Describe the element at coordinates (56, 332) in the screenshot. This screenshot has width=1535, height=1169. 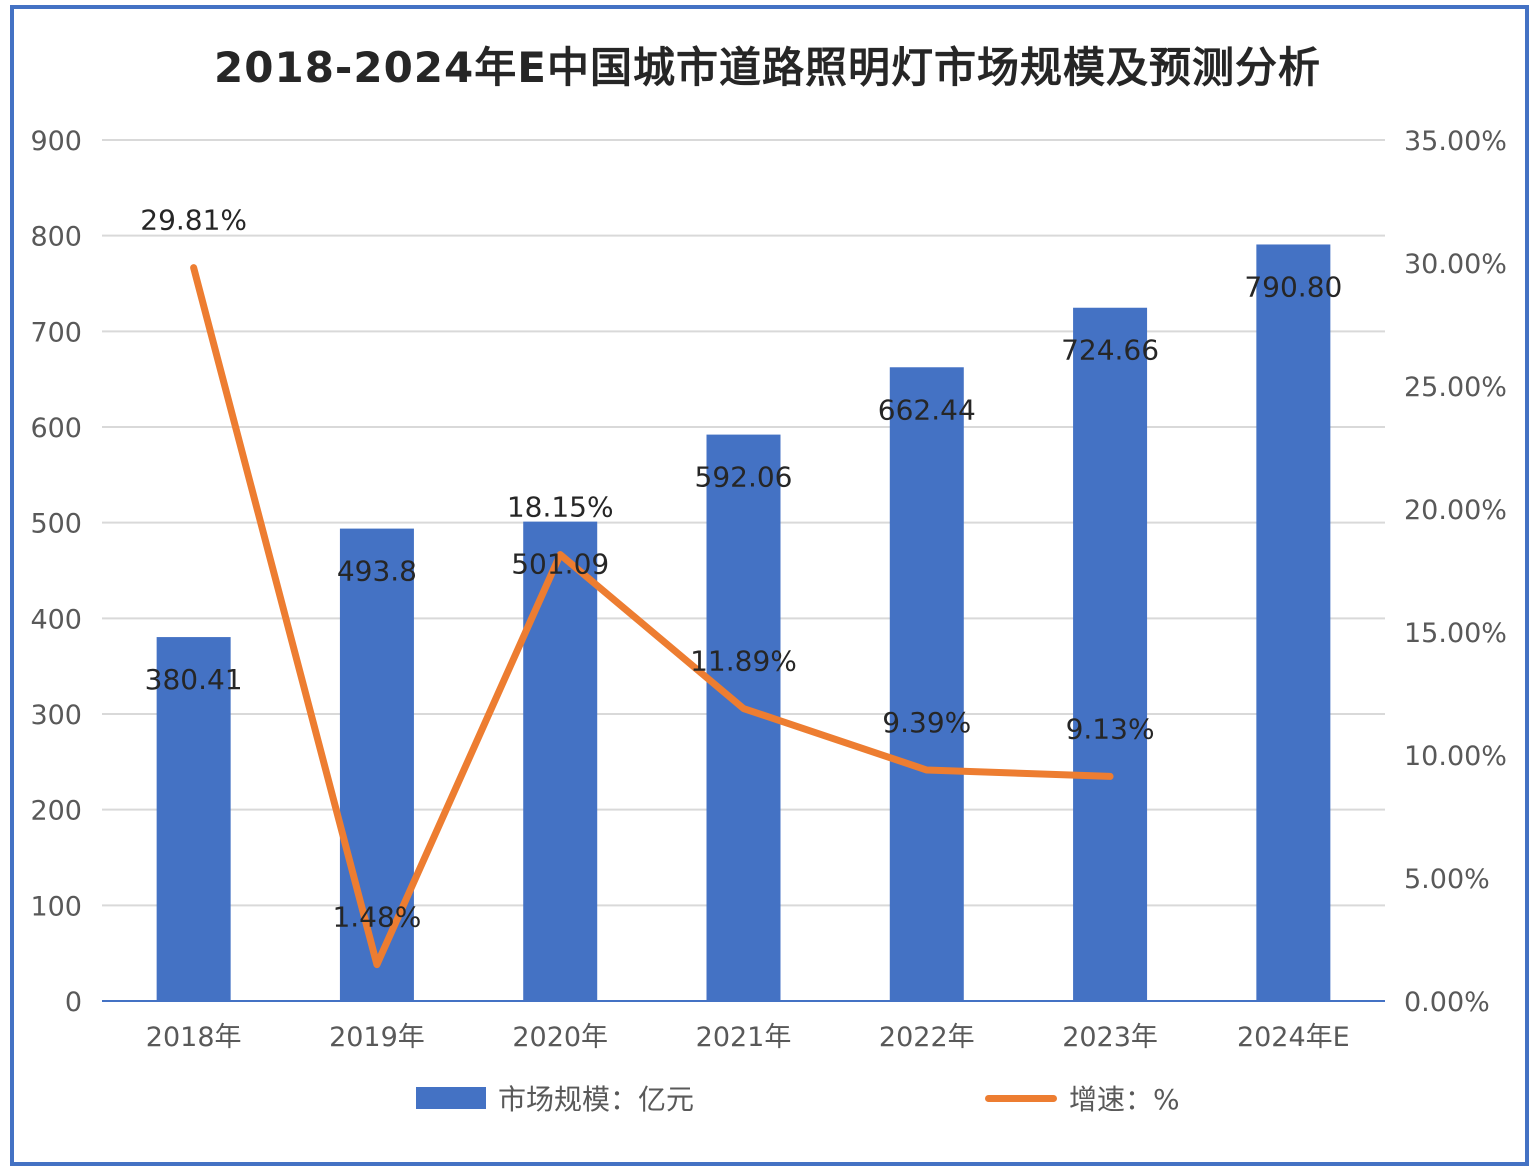
I see `y-left-tick-label: 700` at that location.